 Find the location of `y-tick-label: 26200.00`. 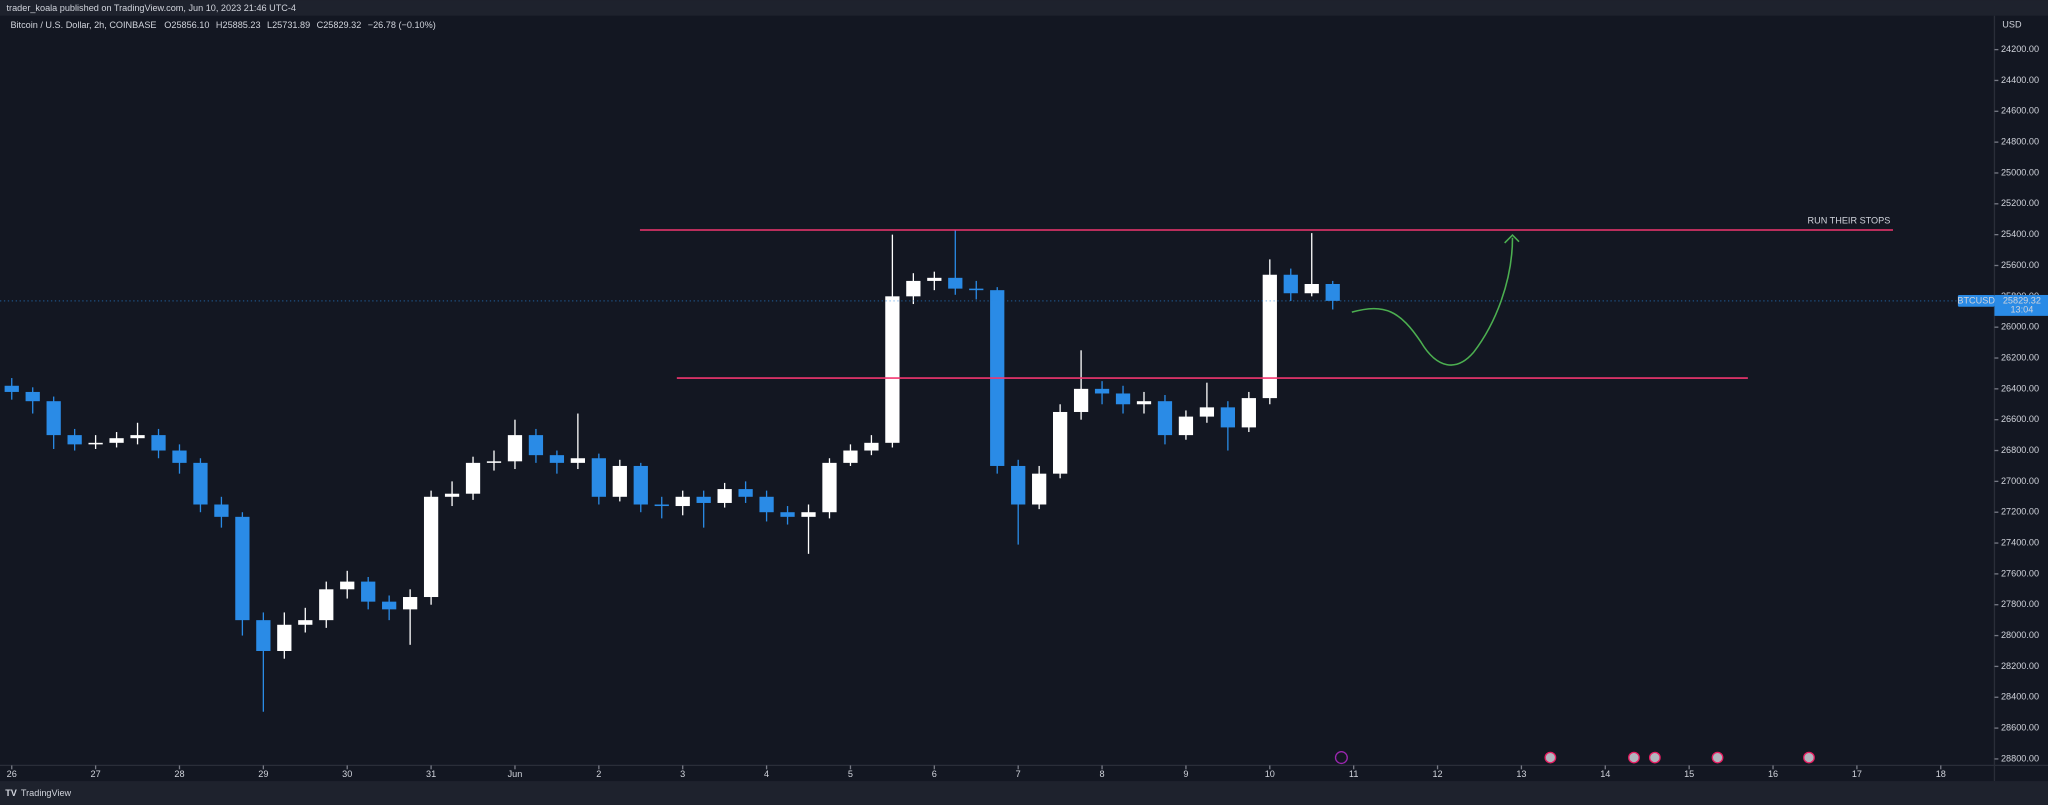

y-tick-label: 26200.00 is located at coordinates (2020, 357).